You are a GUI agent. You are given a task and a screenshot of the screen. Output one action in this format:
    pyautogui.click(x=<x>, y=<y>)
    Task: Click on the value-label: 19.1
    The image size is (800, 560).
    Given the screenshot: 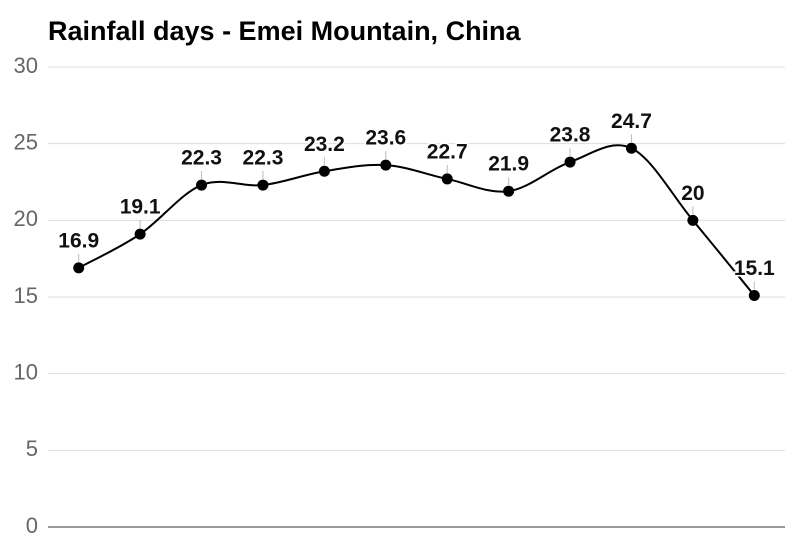 What is the action you would take?
    pyautogui.click(x=140, y=207)
    